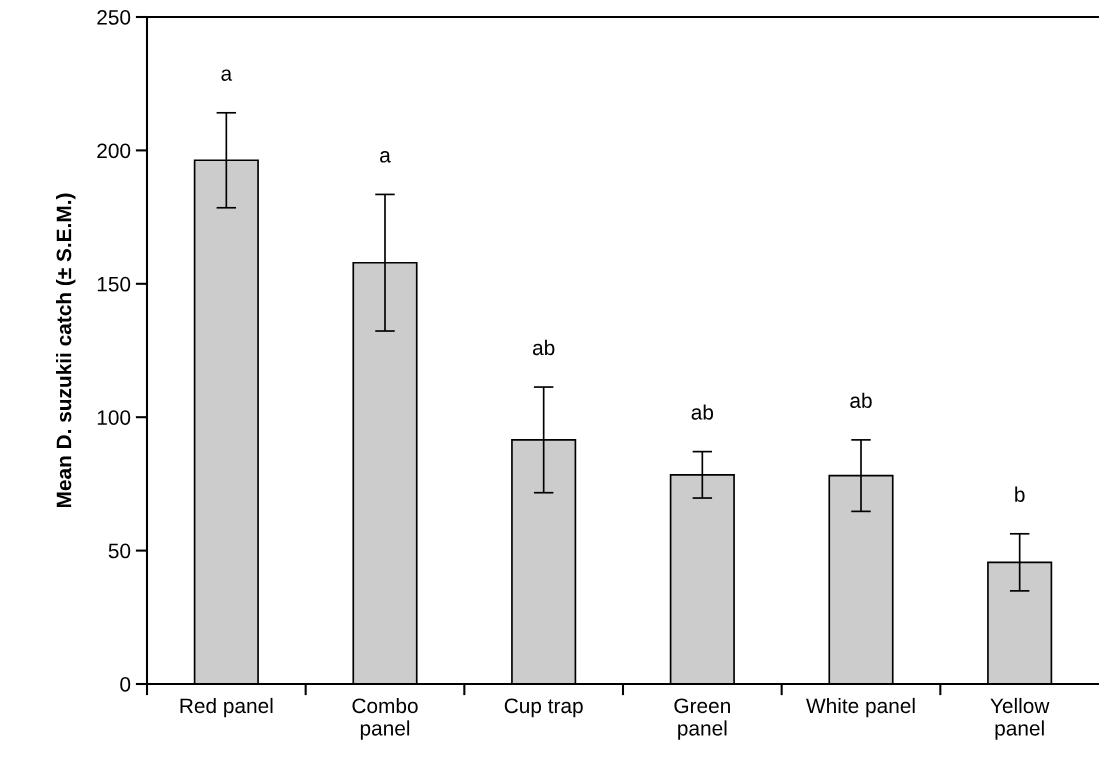  What do you see at coordinates (543, 708) in the screenshot?
I see `x-tick-label: Cup trap` at bounding box center [543, 708].